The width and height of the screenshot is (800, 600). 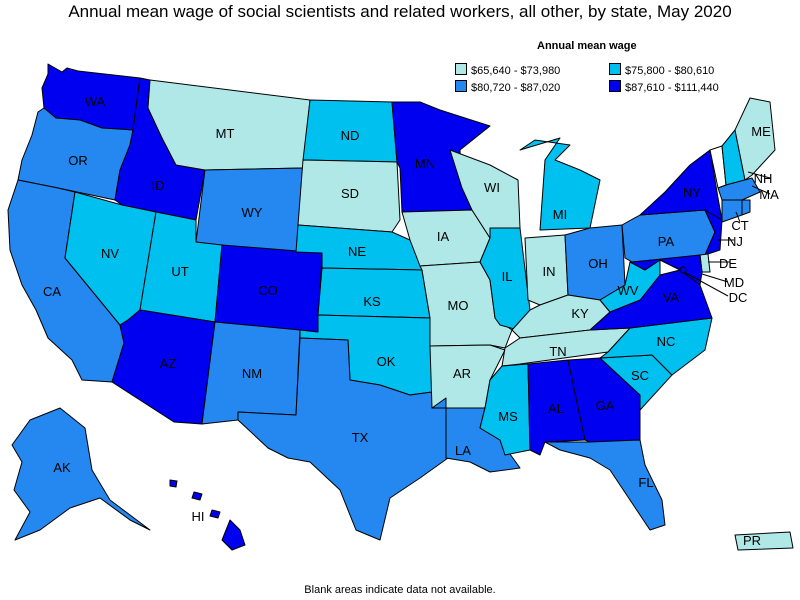 I want to click on label-OK: OK, so click(x=386, y=361).